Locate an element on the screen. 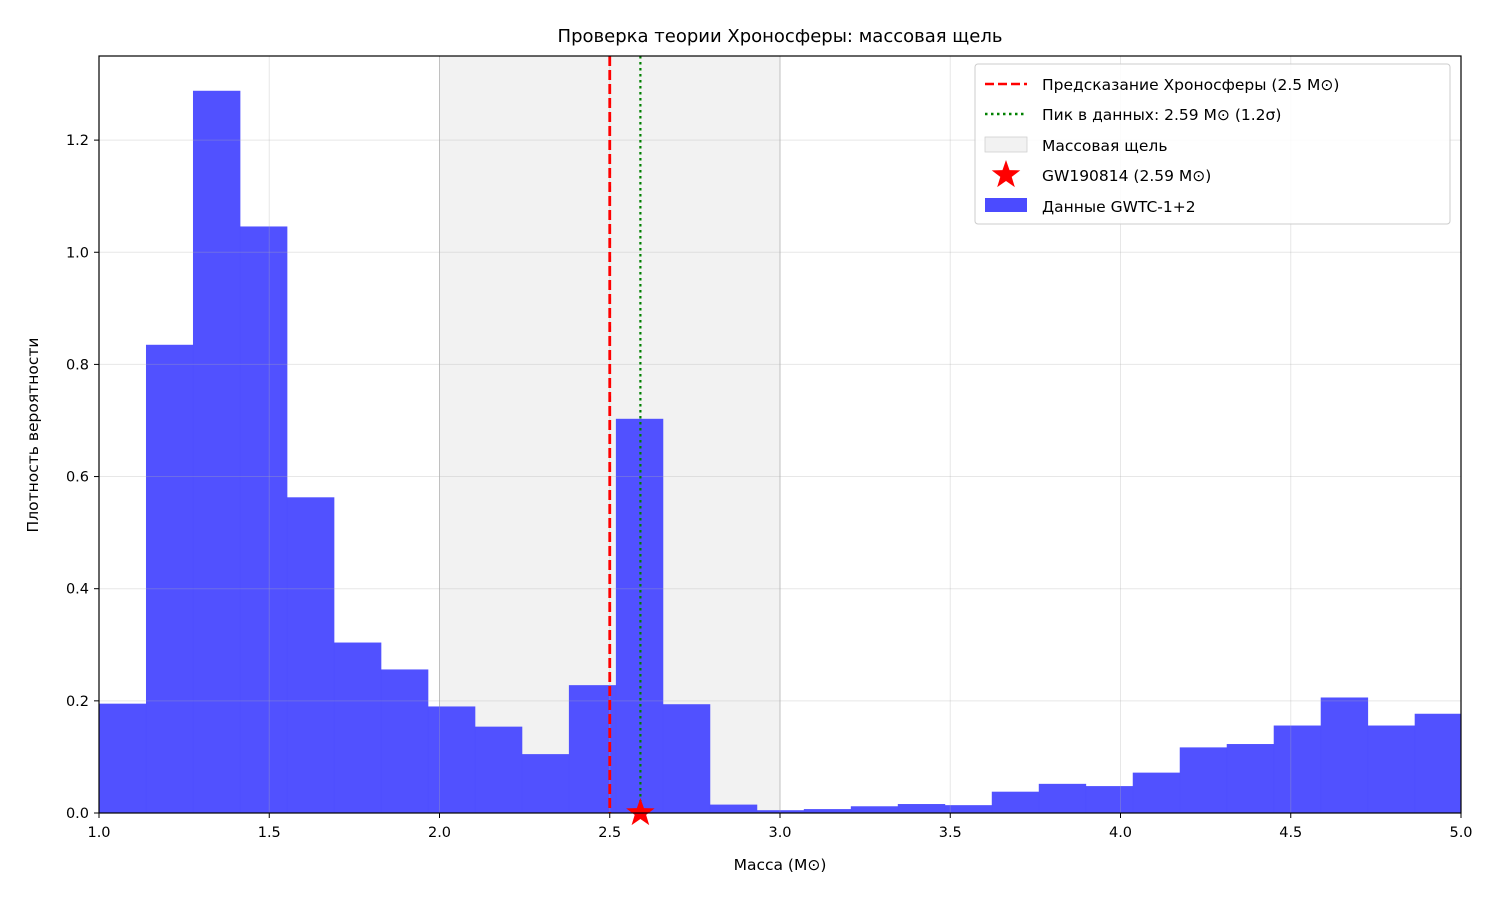 The width and height of the screenshot is (1500, 900). x-tick-label: 3.0 is located at coordinates (779, 833).